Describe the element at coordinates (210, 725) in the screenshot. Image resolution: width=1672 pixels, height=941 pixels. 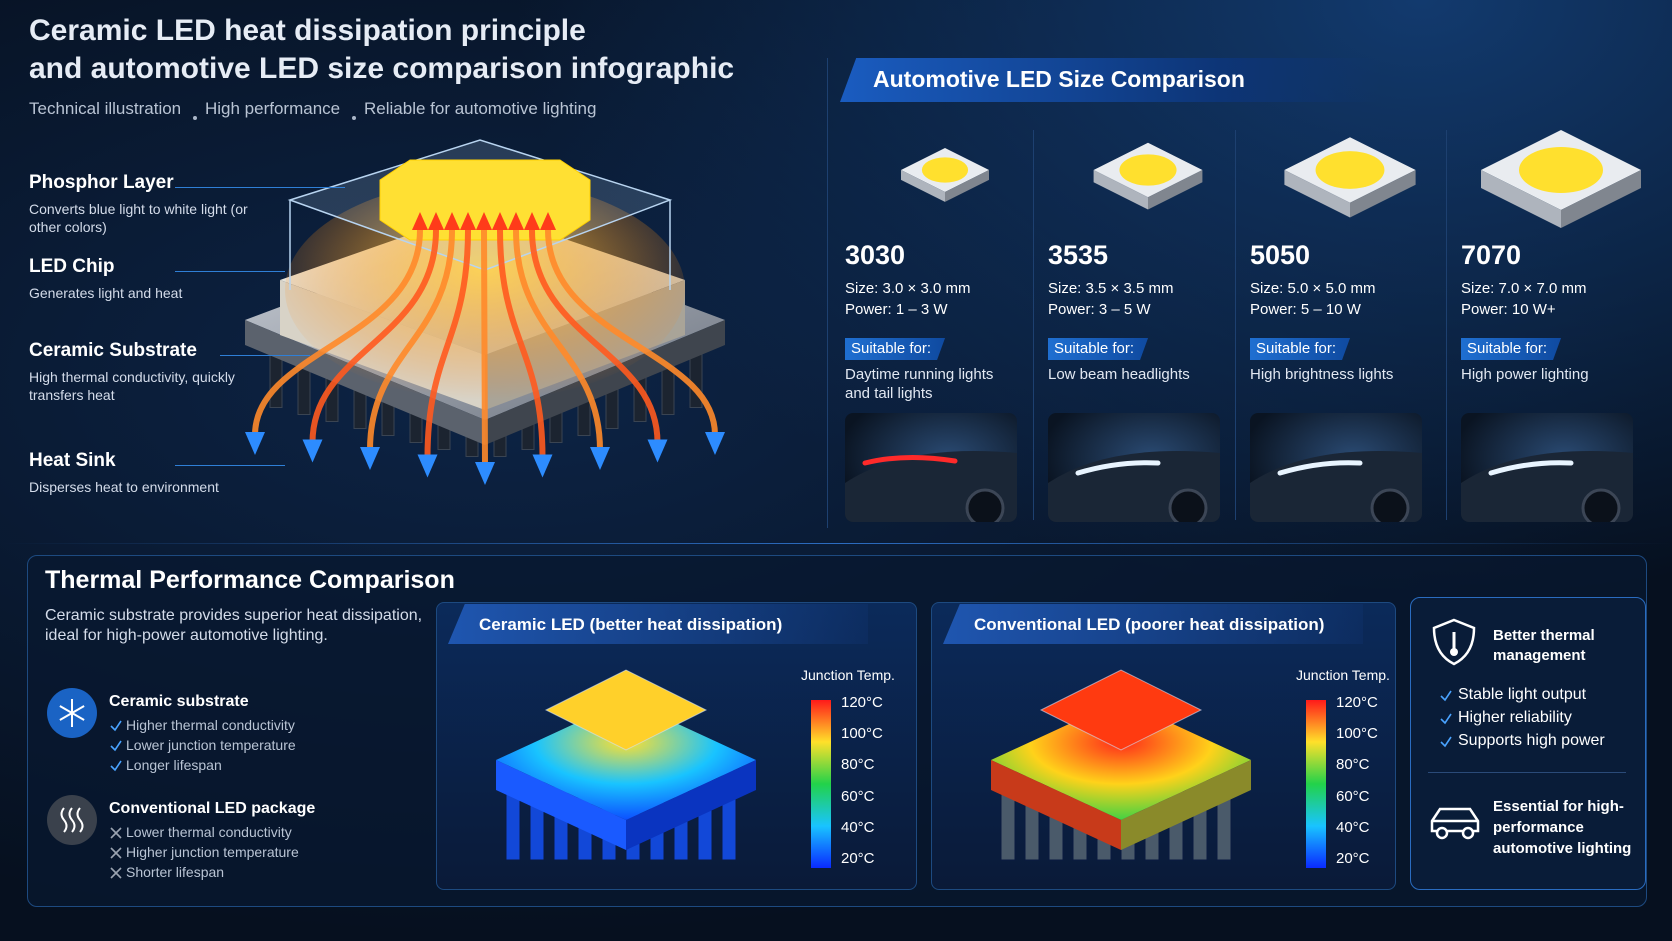
I see `substrate-point: Higher thermal conductivity` at that location.